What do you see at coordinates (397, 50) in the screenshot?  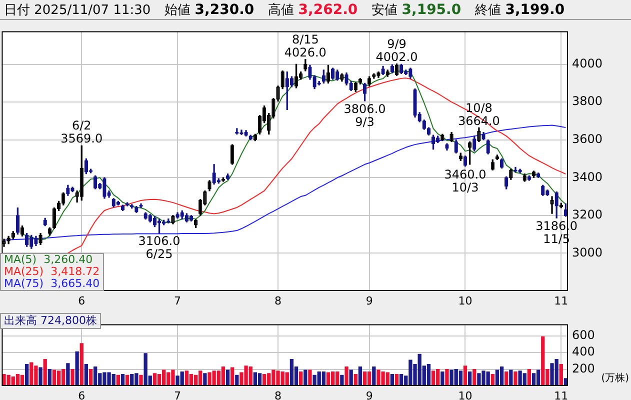 I see `annotation: 9/9 4002.0` at bounding box center [397, 50].